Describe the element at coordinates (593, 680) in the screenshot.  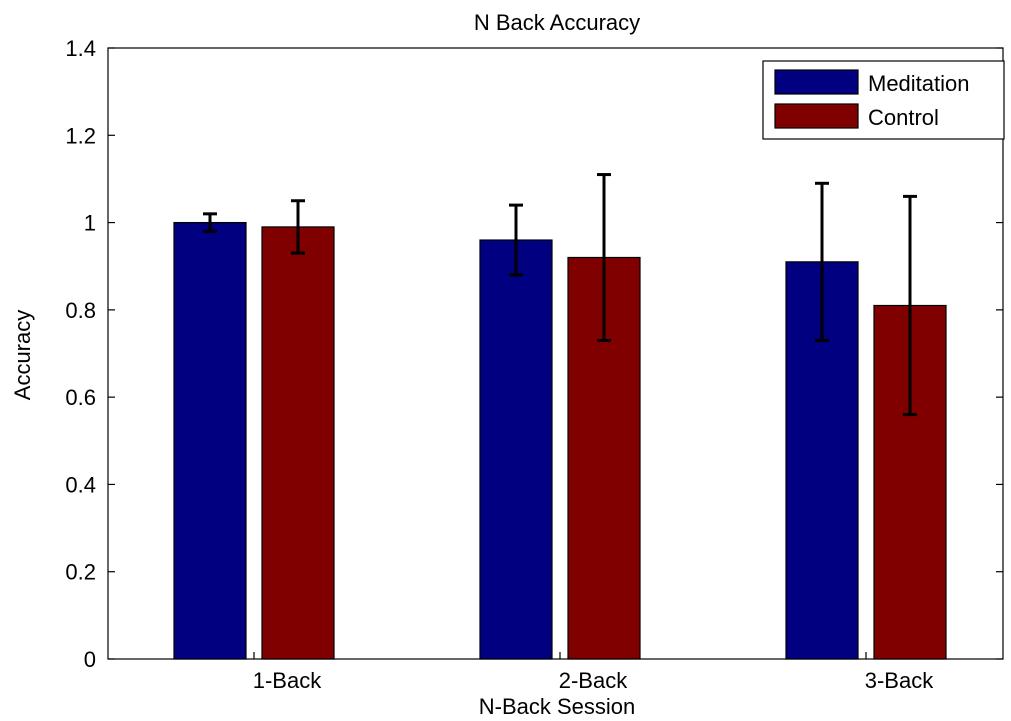
I see `x-tick-label: 2-Back` at that location.